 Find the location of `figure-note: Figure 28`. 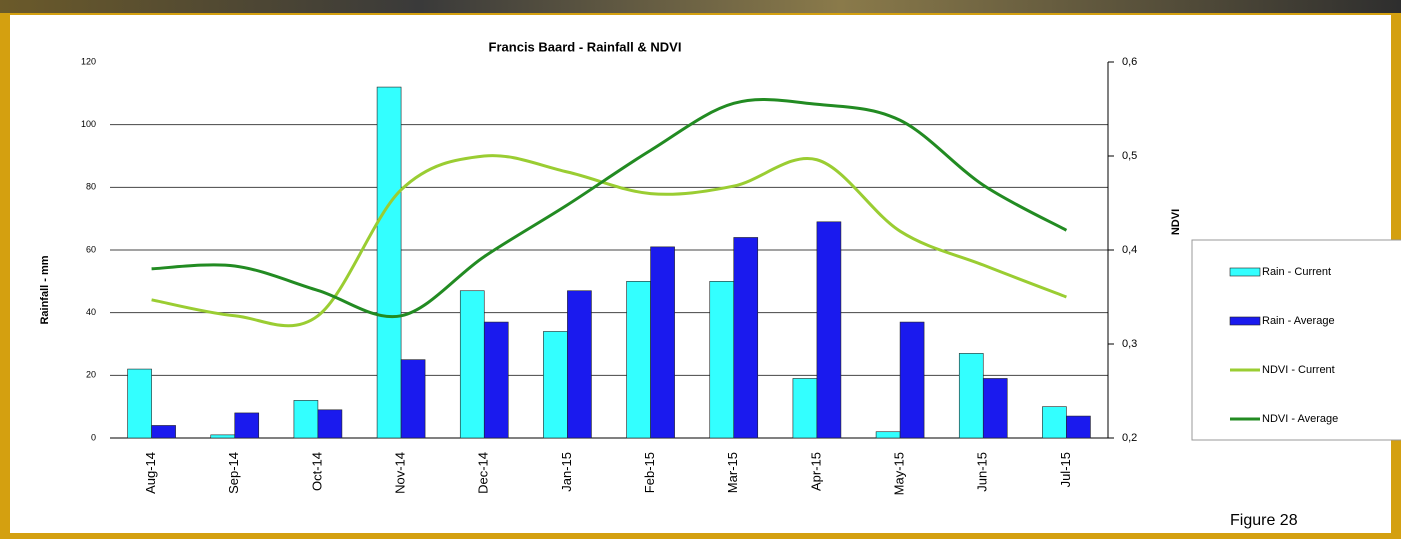

figure-note: Figure 28 is located at coordinates (1264, 520).